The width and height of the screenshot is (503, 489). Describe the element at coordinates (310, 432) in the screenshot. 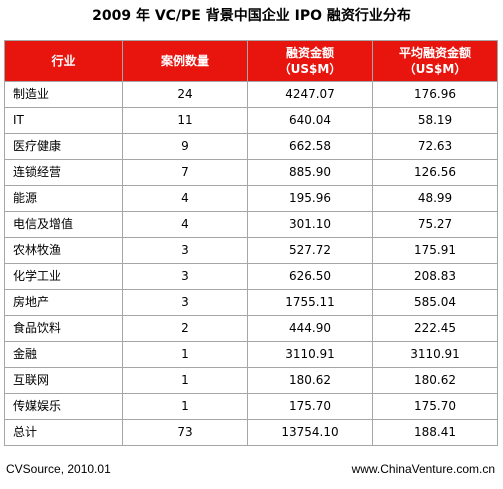

I see `cell-amount: 13754.10` at that location.